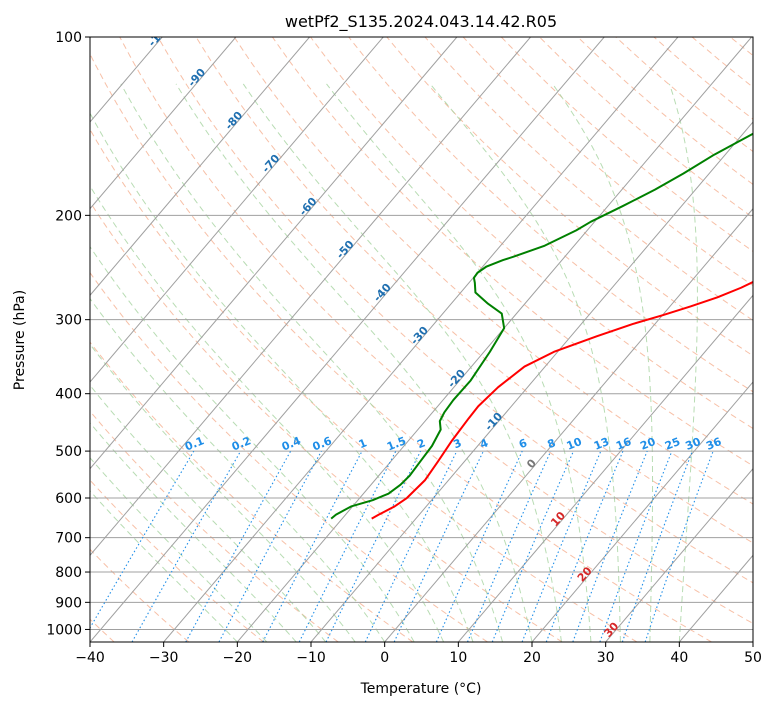 The image size is (775, 708). I want to click on y-tick-label: 700, so click(68, 539).